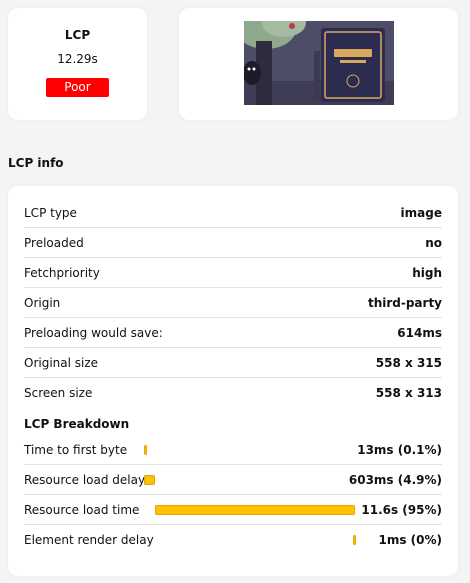 This screenshot has width=470, height=583. I want to click on breakdown-row-label: Time to first byte, so click(76, 450).